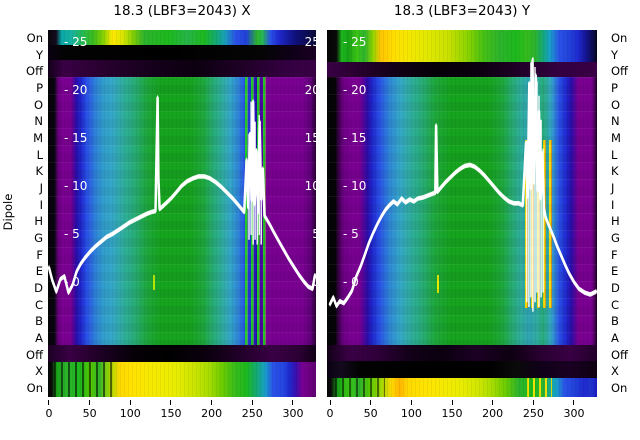 The height and width of the screenshot is (440, 640). I want to click on row-label-right: L, so click(614, 154).